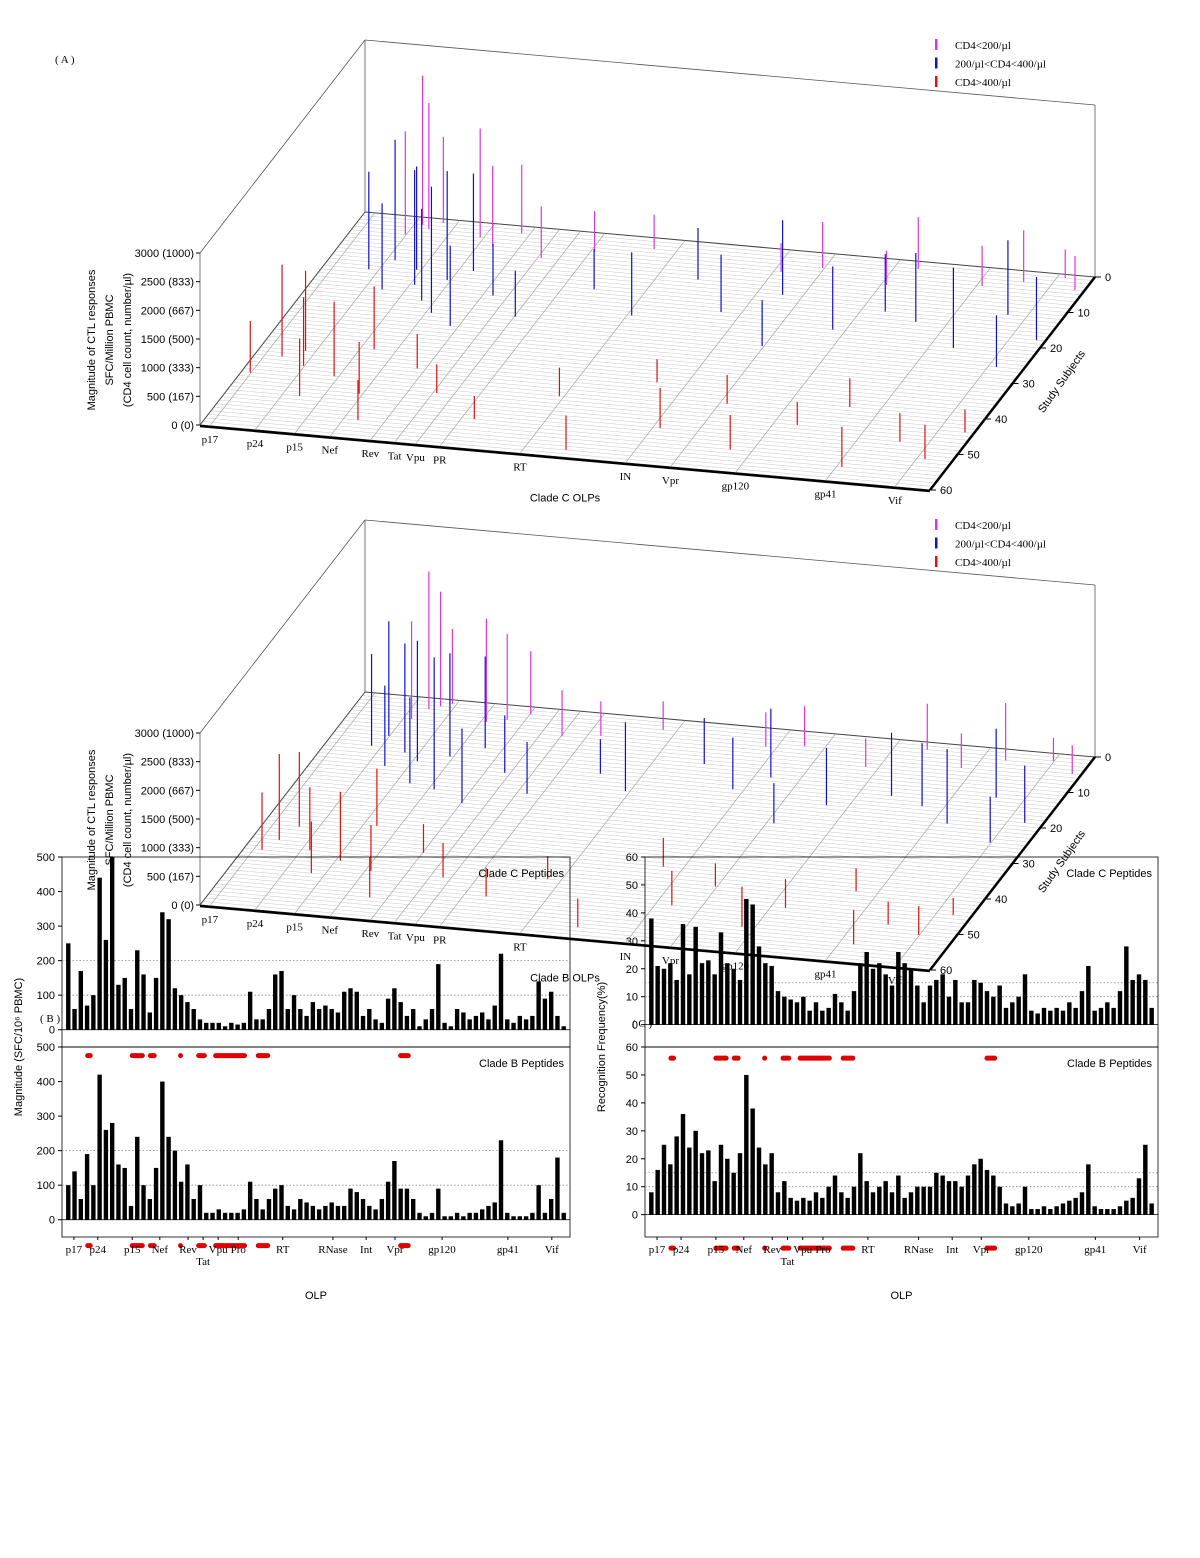 This screenshot has width=1200, height=1558. Describe the element at coordinates (50, 1019) in the screenshot. I see `panel-label: ( B )` at that location.